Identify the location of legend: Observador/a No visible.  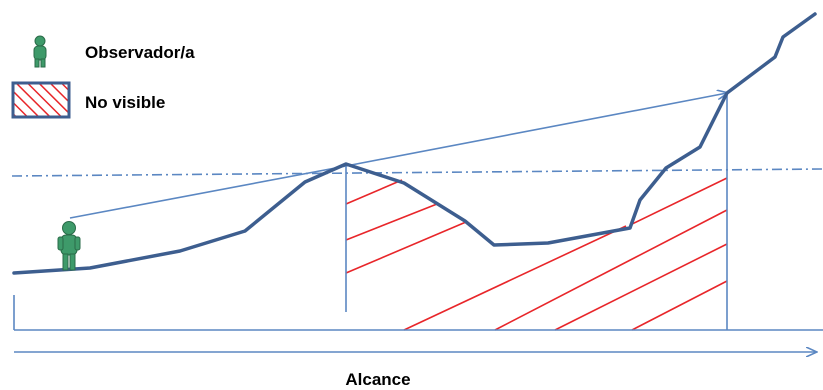
(103, 77).